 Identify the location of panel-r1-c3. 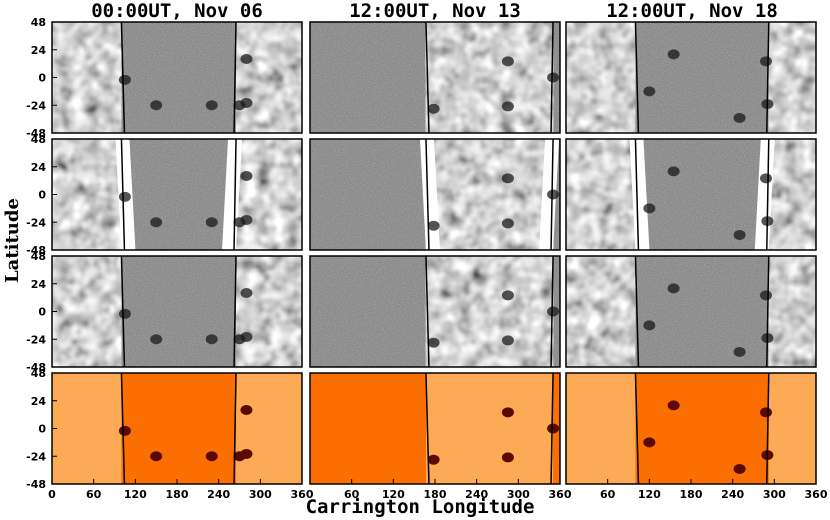
(691, 77).